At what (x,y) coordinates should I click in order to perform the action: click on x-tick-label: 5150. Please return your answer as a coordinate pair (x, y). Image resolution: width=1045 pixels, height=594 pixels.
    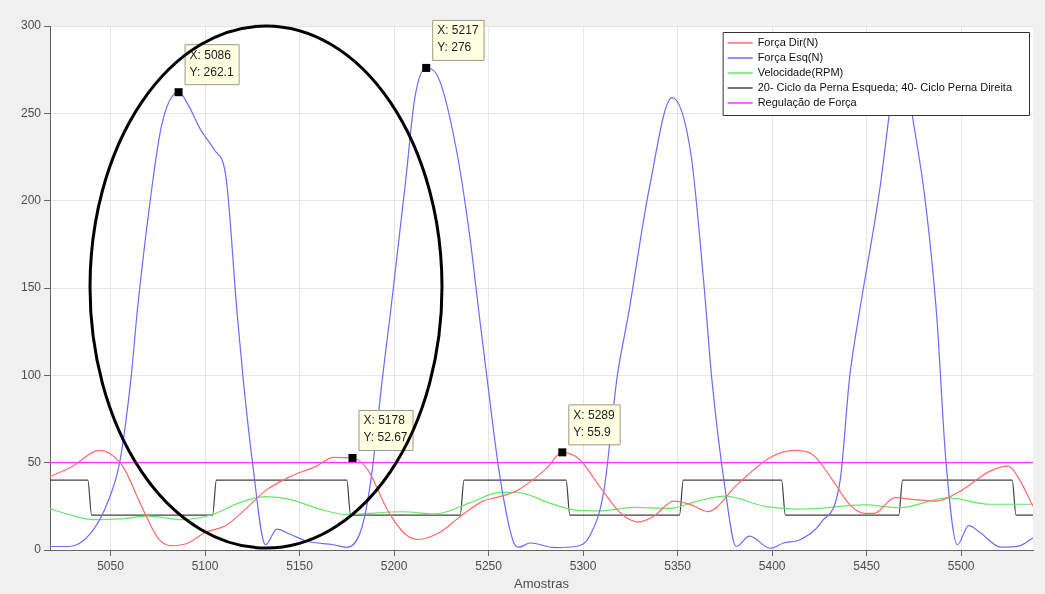
    Looking at the image, I should click on (300, 565).